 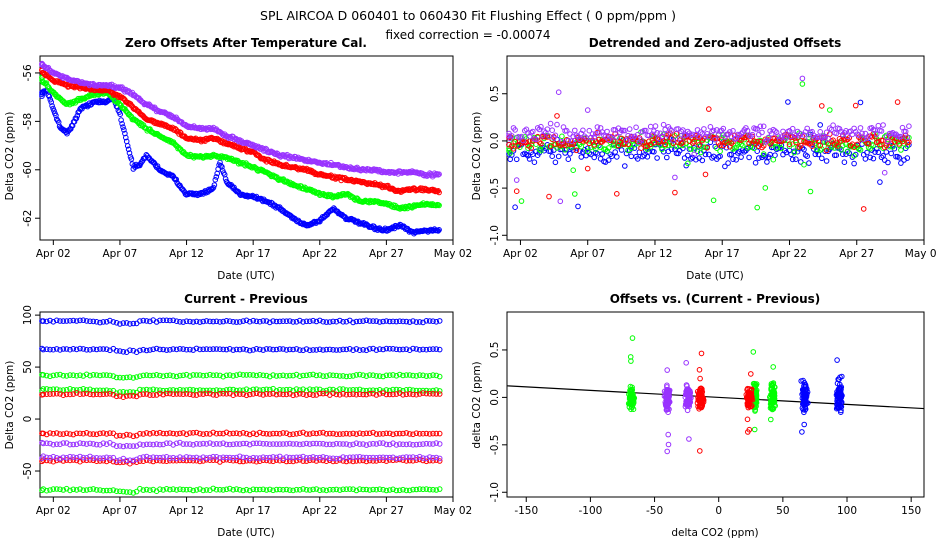 I want to click on panel-detrended-offsets-title: Detrended and Zero-adjusted Offsets, so click(x=715, y=43).